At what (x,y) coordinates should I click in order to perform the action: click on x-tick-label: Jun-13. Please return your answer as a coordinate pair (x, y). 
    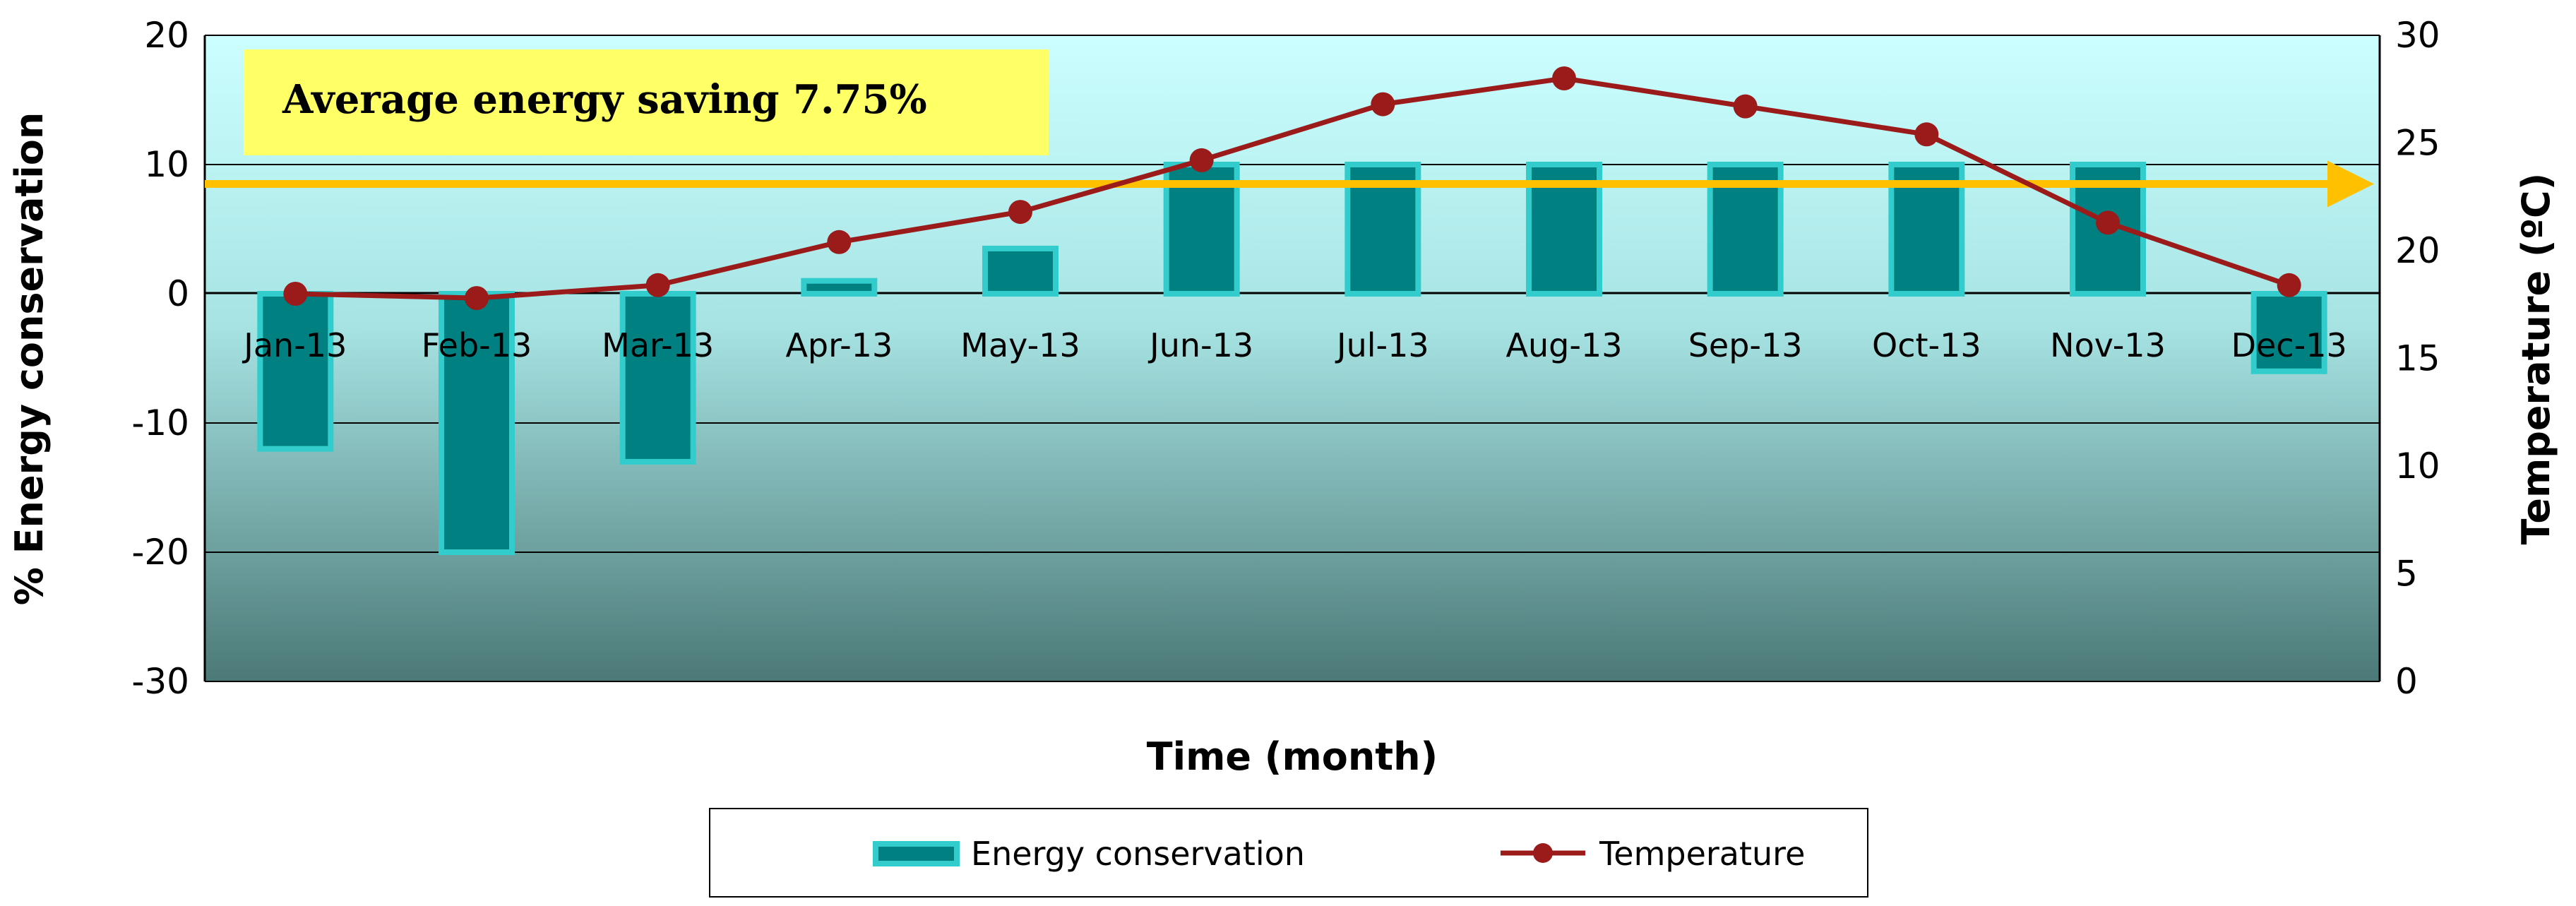
    Looking at the image, I should click on (1200, 345).